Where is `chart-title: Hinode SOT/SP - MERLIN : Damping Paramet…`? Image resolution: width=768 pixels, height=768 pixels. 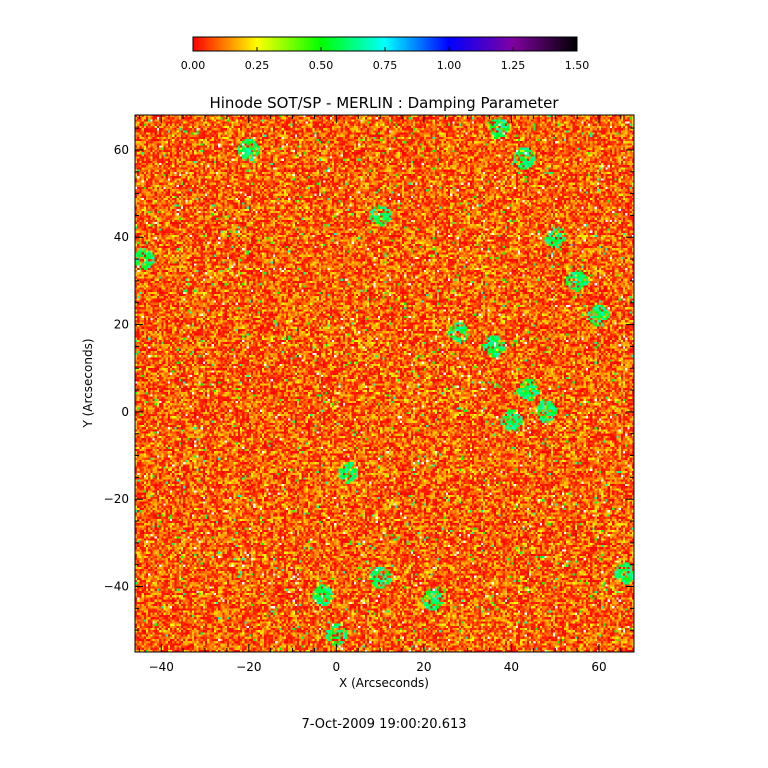
chart-title: Hinode SOT/SP - MERLIN : Damping Paramet… is located at coordinates (384, 103).